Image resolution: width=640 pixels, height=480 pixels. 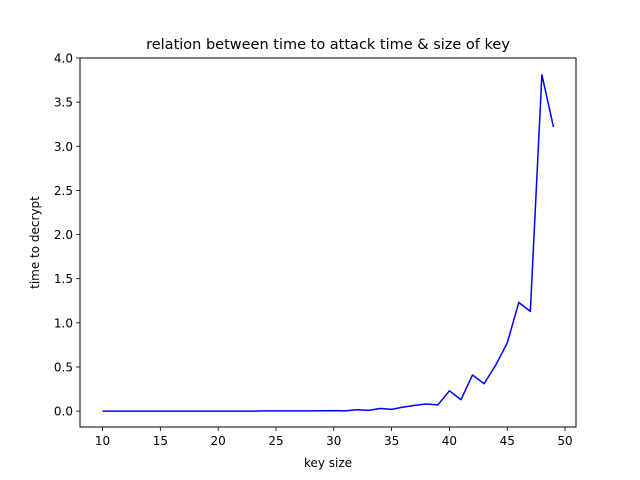 What do you see at coordinates (333, 441) in the screenshot?
I see `x-tick-label: 30` at bounding box center [333, 441].